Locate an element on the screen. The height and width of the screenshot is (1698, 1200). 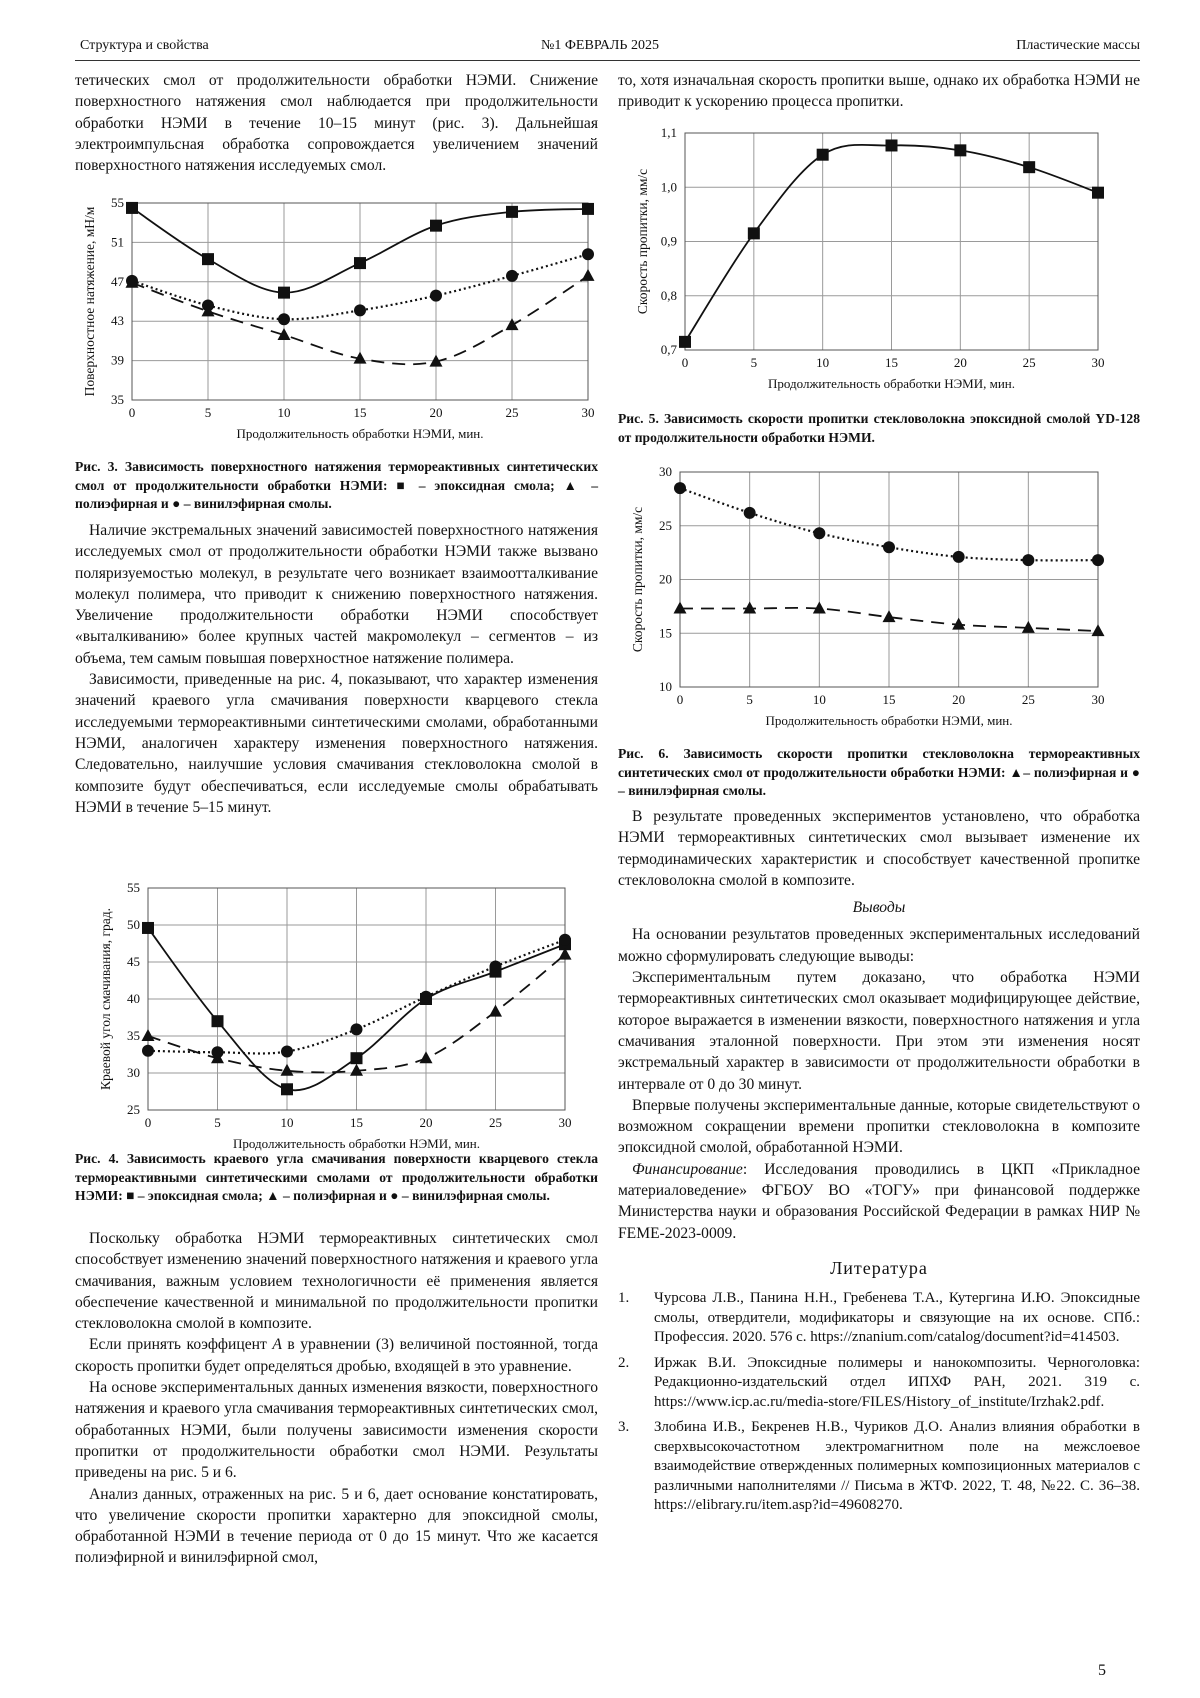
y-tick-label: 15 is located at coordinates (665, 632).